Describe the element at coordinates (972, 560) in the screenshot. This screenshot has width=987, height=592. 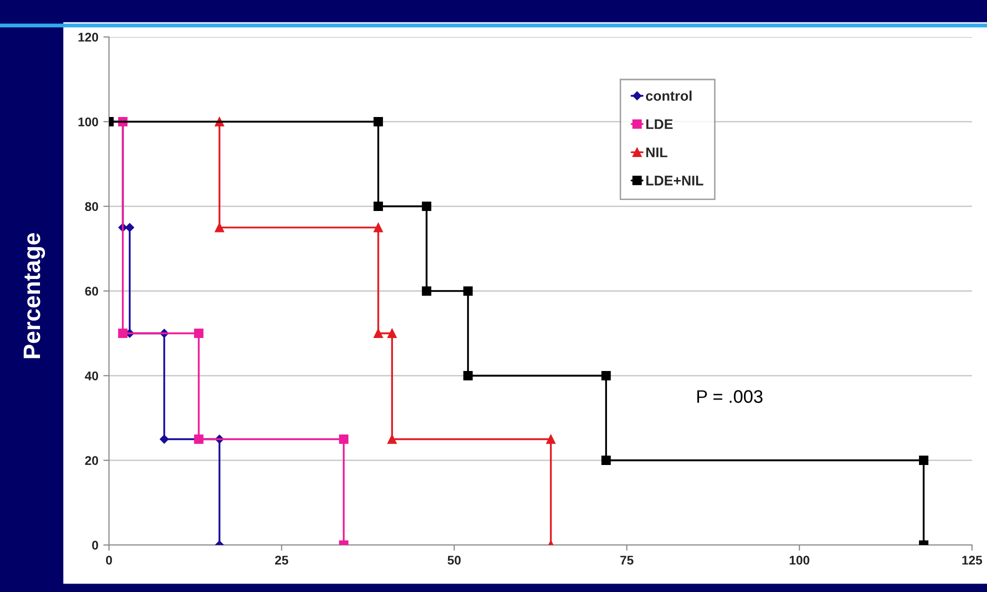
I see `x-tick-label: 125` at that location.